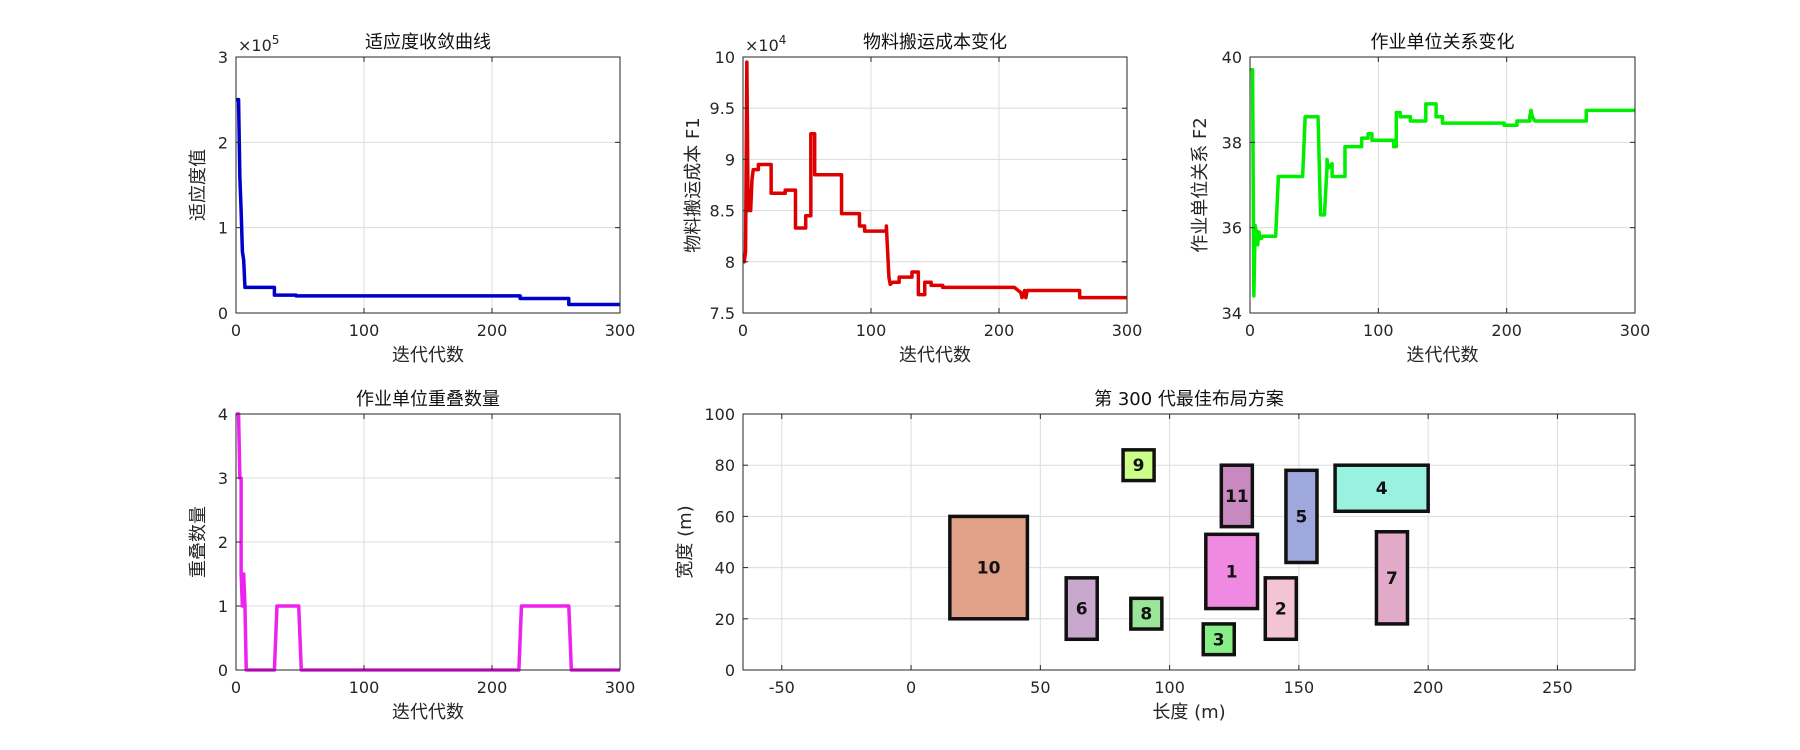 The height and width of the screenshot is (750, 1800). Describe the element at coordinates (198, 542) in the screenshot. I see `y-axis-title: 重叠数量` at that location.